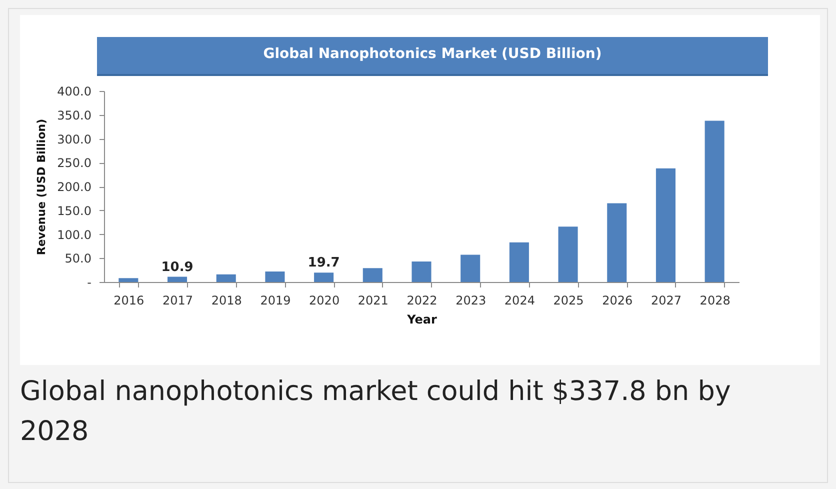 Image resolution: width=836 pixels, height=489 pixels. What do you see at coordinates (324, 301) in the screenshot?
I see `x-tick-label: 2020` at bounding box center [324, 301].